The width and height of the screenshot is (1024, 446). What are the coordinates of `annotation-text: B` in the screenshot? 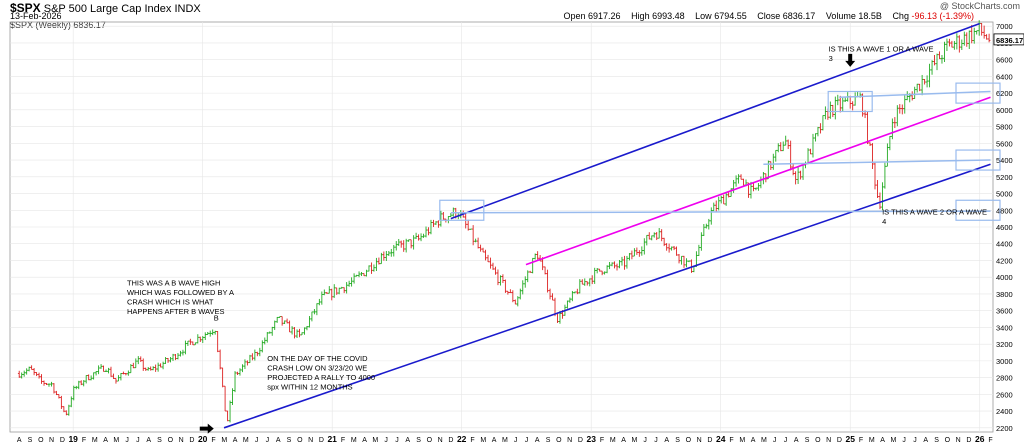 It's located at (216, 318).